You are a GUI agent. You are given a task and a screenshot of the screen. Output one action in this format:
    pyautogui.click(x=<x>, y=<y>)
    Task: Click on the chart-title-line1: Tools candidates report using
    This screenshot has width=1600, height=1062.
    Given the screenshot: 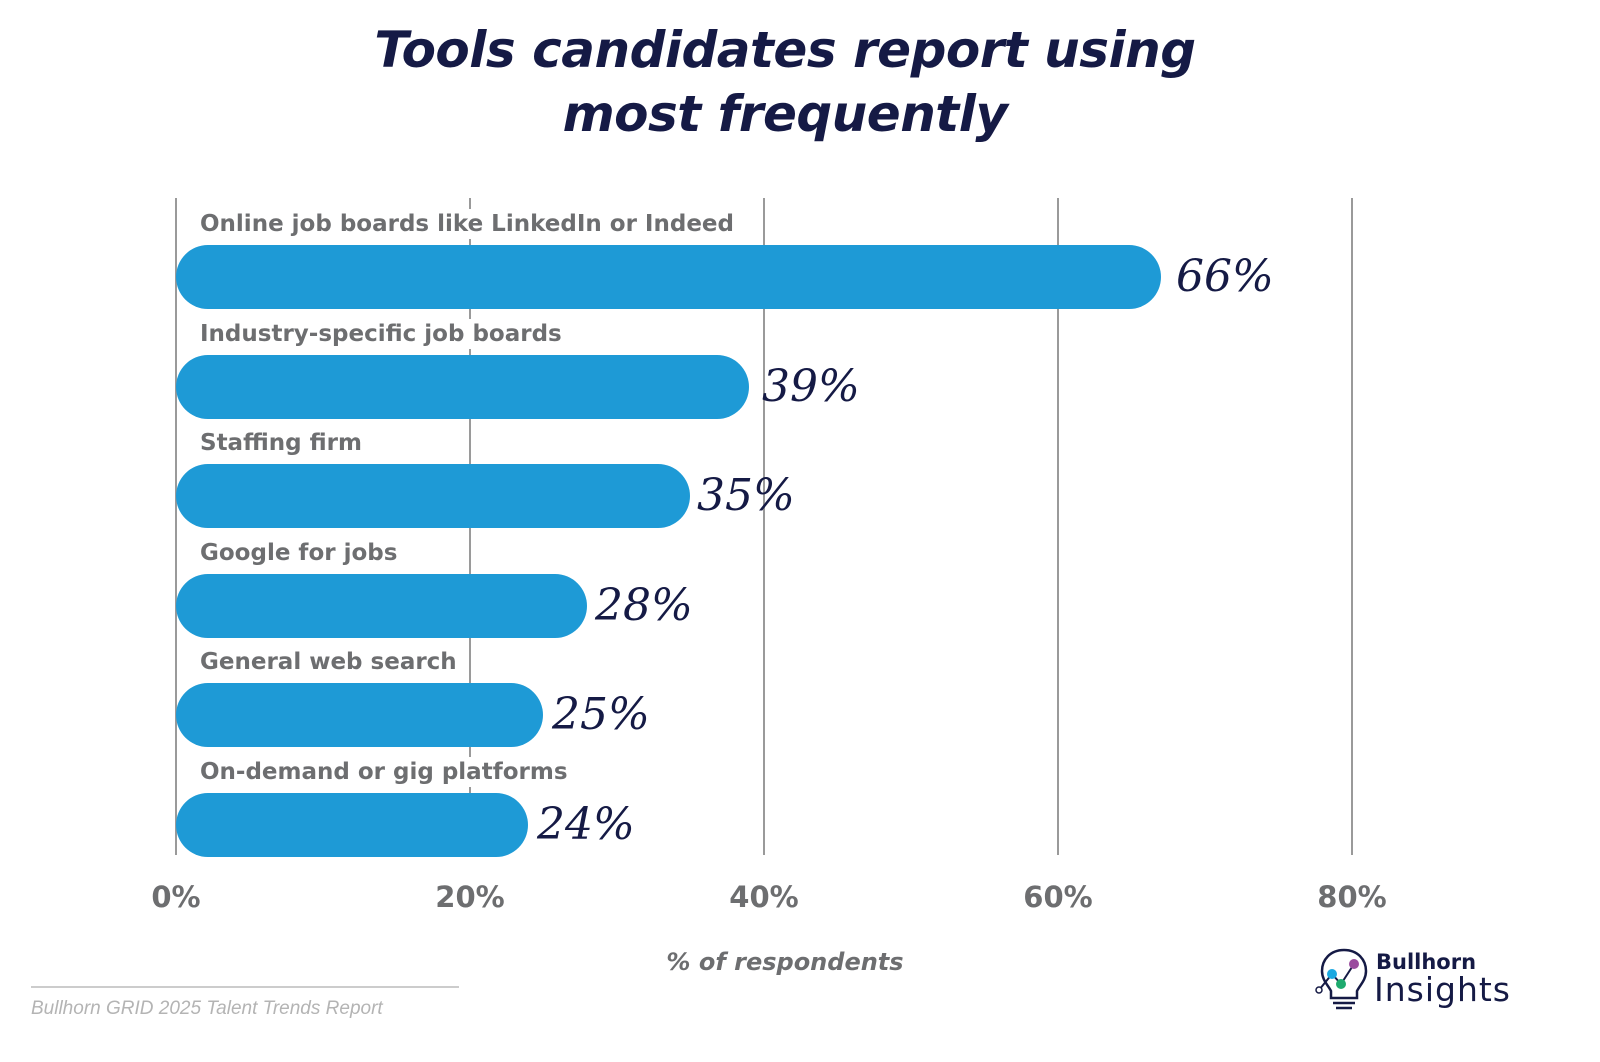 What is the action you would take?
    pyautogui.click(x=785, y=50)
    